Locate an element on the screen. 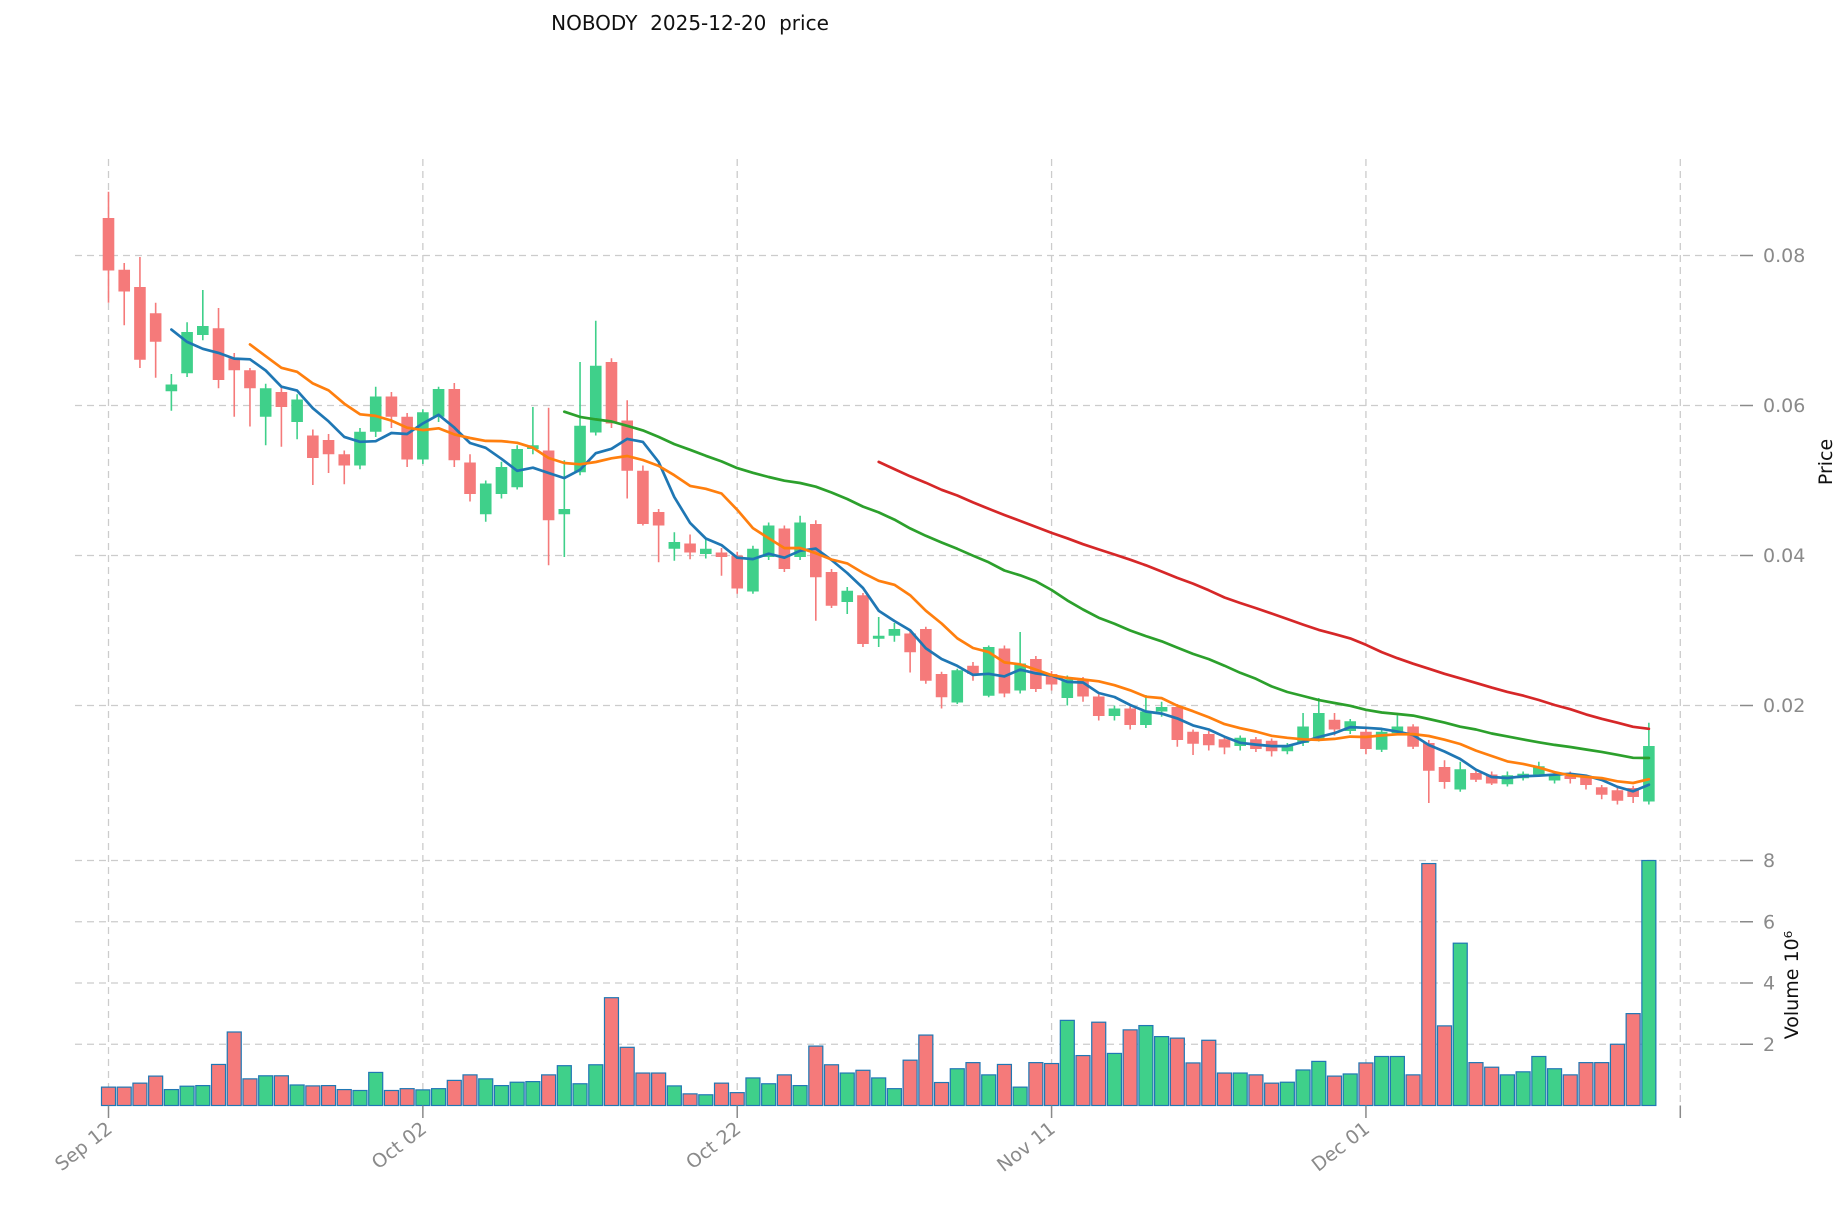 The height and width of the screenshot is (1206, 1847). price-tick-label: 0.04 is located at coordinates (1784, 556).